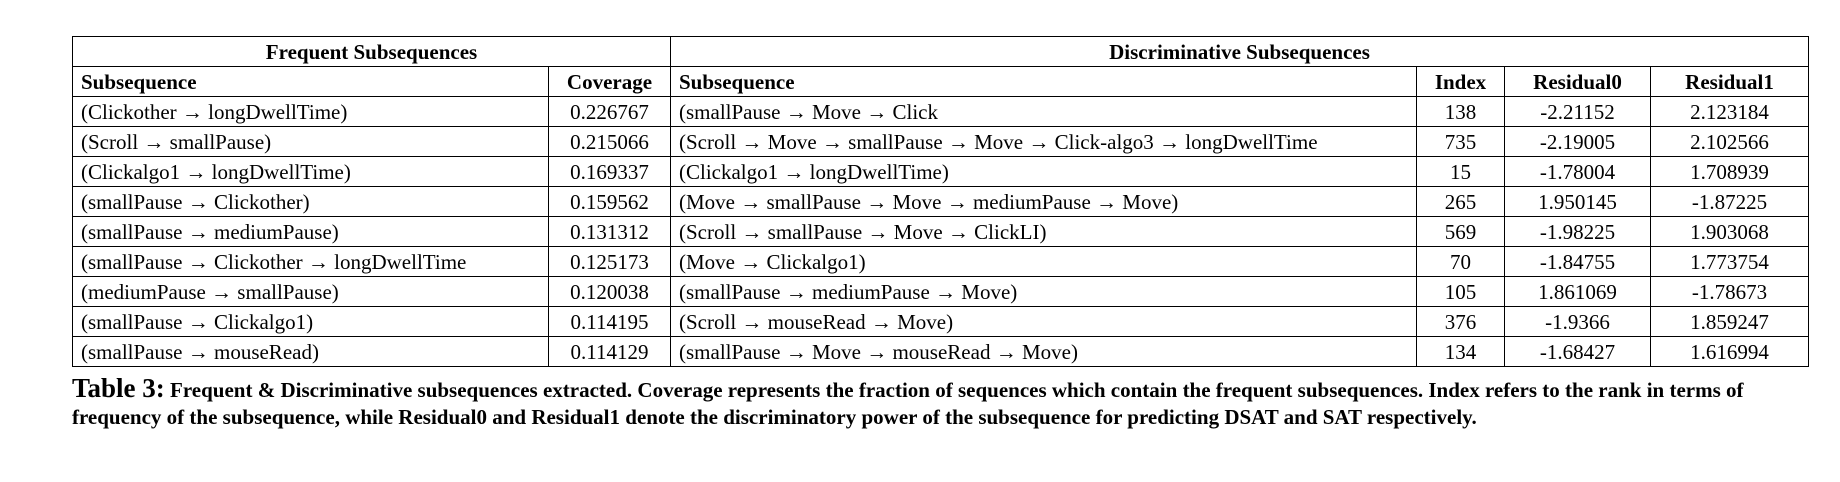 The width and height of the screenshot is (1840, 482). I want to click on cell-coverage: 0.125173, so click(609, 261).